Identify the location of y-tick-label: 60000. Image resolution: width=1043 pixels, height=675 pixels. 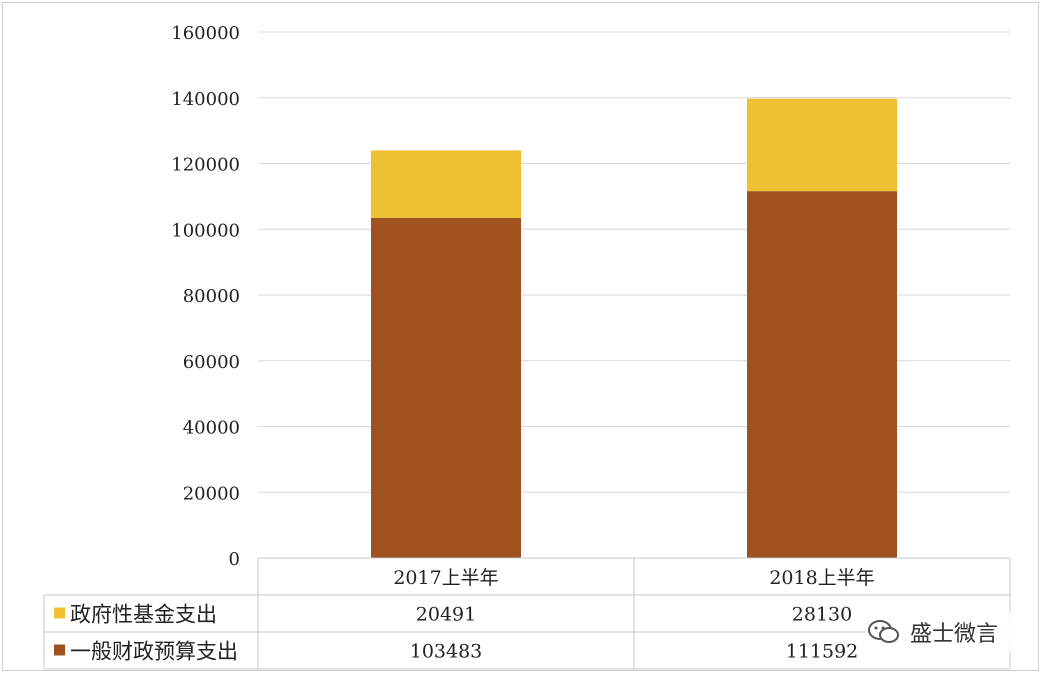
(211, 362).